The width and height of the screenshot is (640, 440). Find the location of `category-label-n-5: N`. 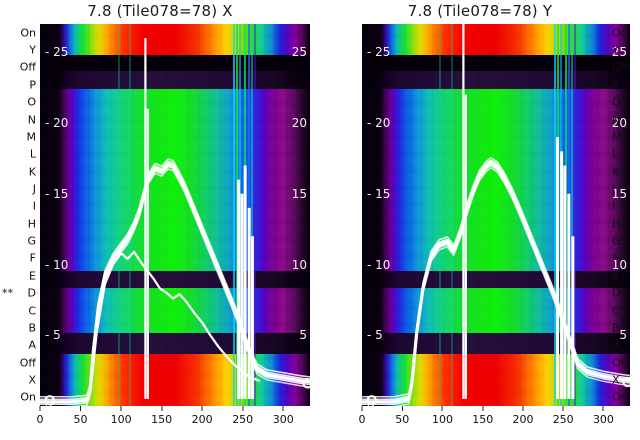

category-label-n-5: N is located at coordinates (31, 119).